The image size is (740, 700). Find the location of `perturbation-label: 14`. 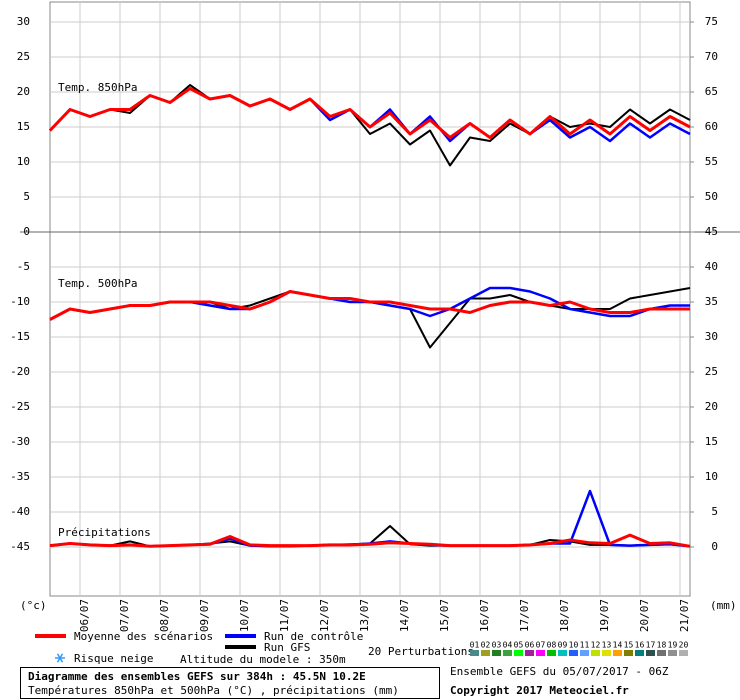

perturbation-label: 14 is located at coordinates (618, 645).